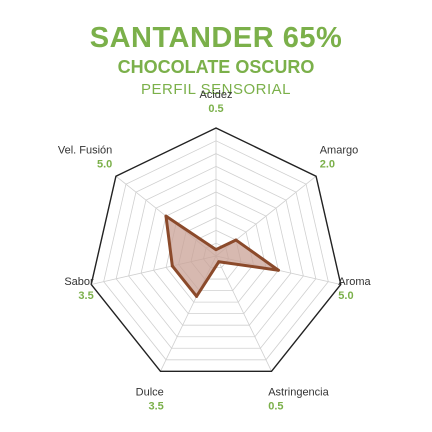  What do you see at coordinates (298, 392) in the screenshot?
I see `axis-label-astringencia: Astringencia` at bounding box center [298, 392].